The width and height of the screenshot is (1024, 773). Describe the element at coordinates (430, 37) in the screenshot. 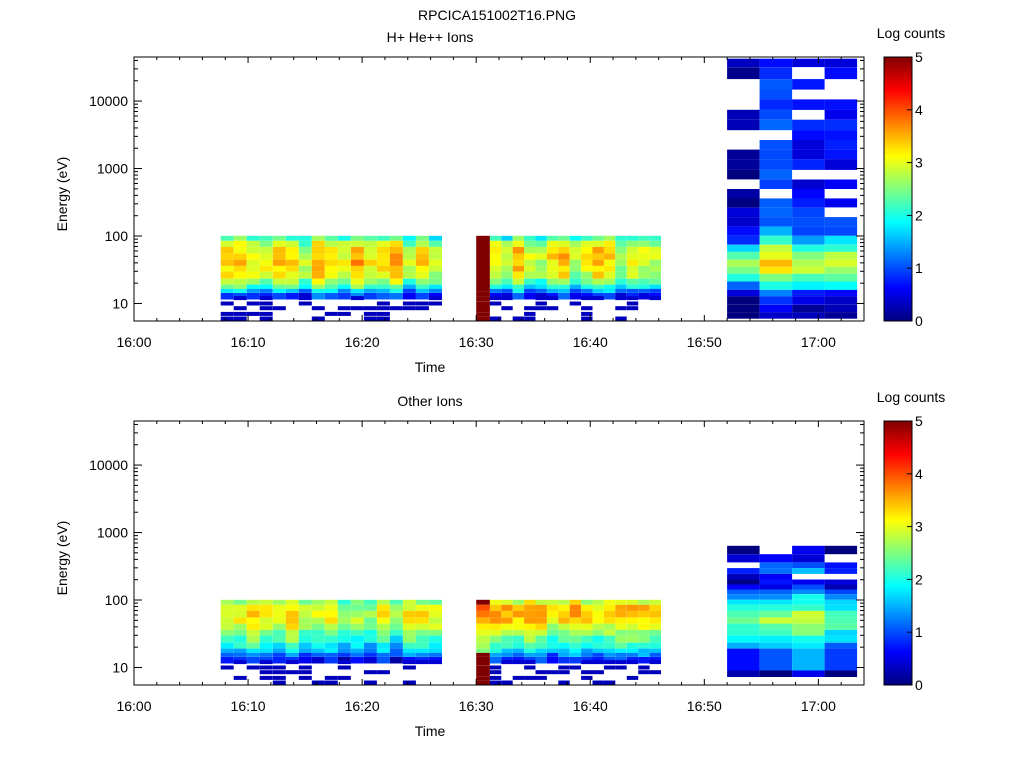

I see `panel-title: H+ He++ Ions` at that location.